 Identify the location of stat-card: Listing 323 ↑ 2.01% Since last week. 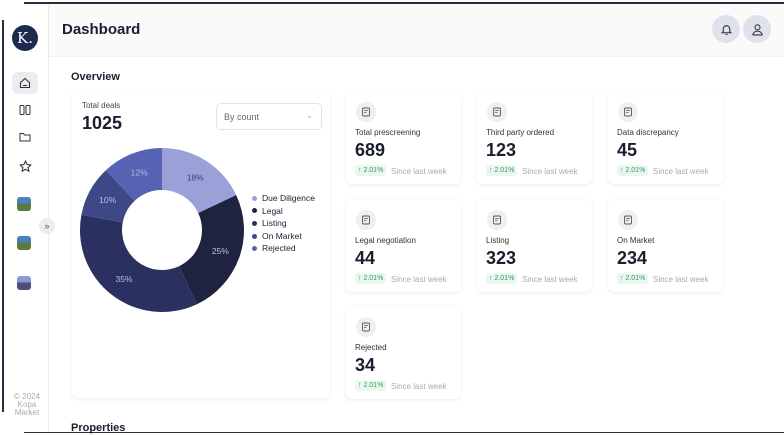
(534, 246).